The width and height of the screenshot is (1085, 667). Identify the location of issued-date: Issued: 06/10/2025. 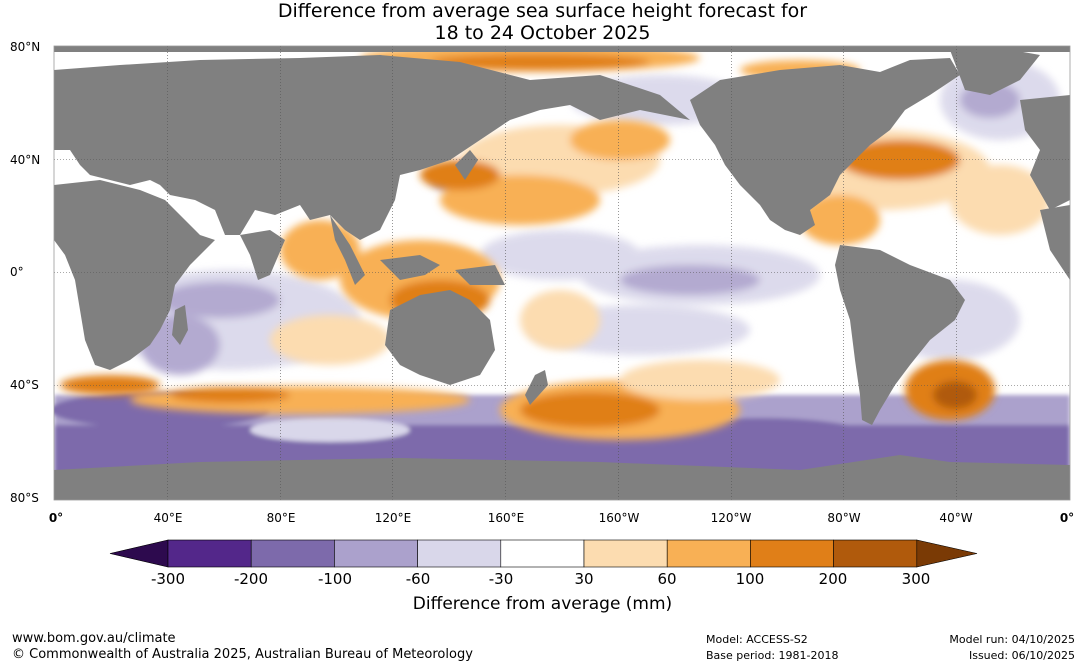
(1021, 655).